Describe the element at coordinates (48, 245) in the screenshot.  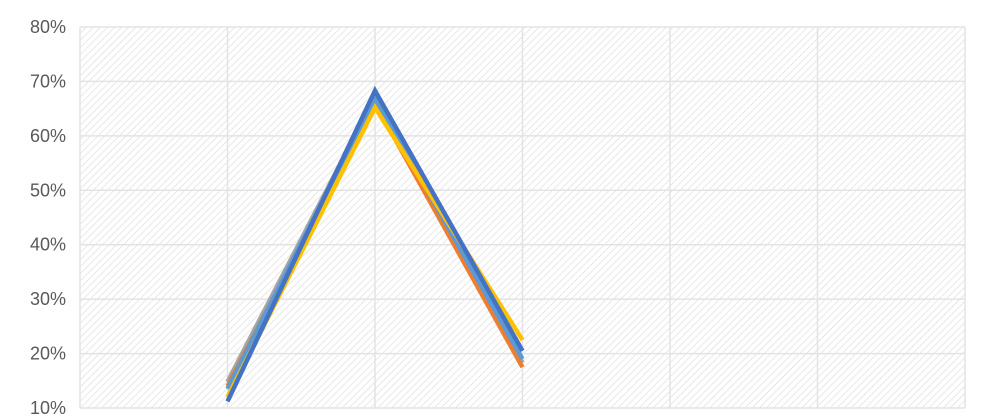
I see `y-tick-label: 40%` at that location.